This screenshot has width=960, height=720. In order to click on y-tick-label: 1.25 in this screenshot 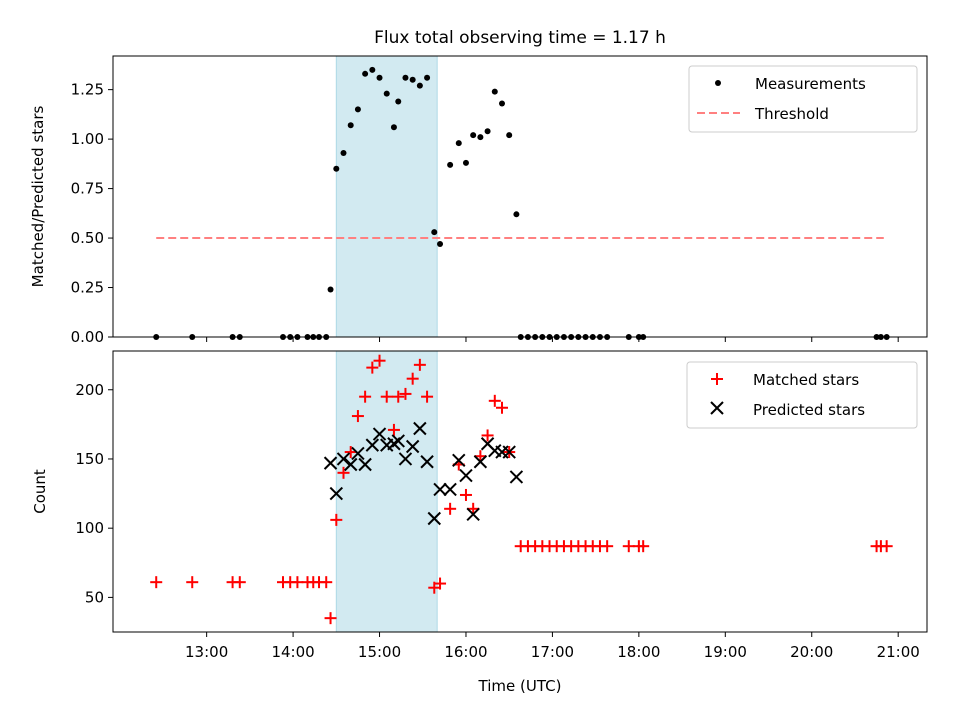, I will do `click(87, 90)`.